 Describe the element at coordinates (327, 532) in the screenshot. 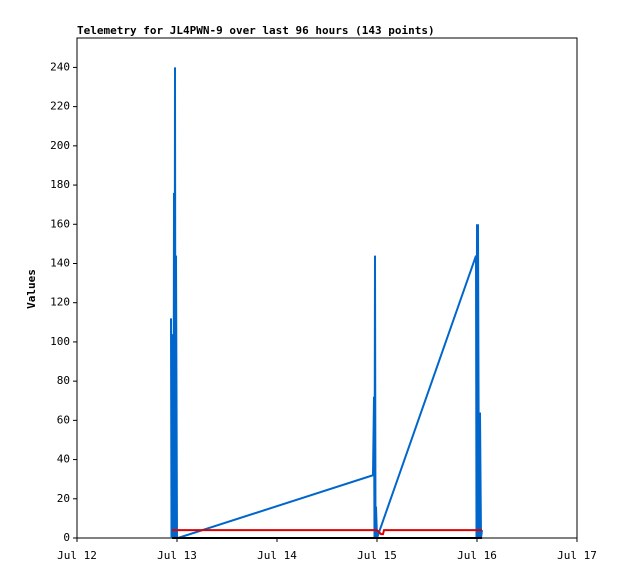

I see `series-line` at that location.